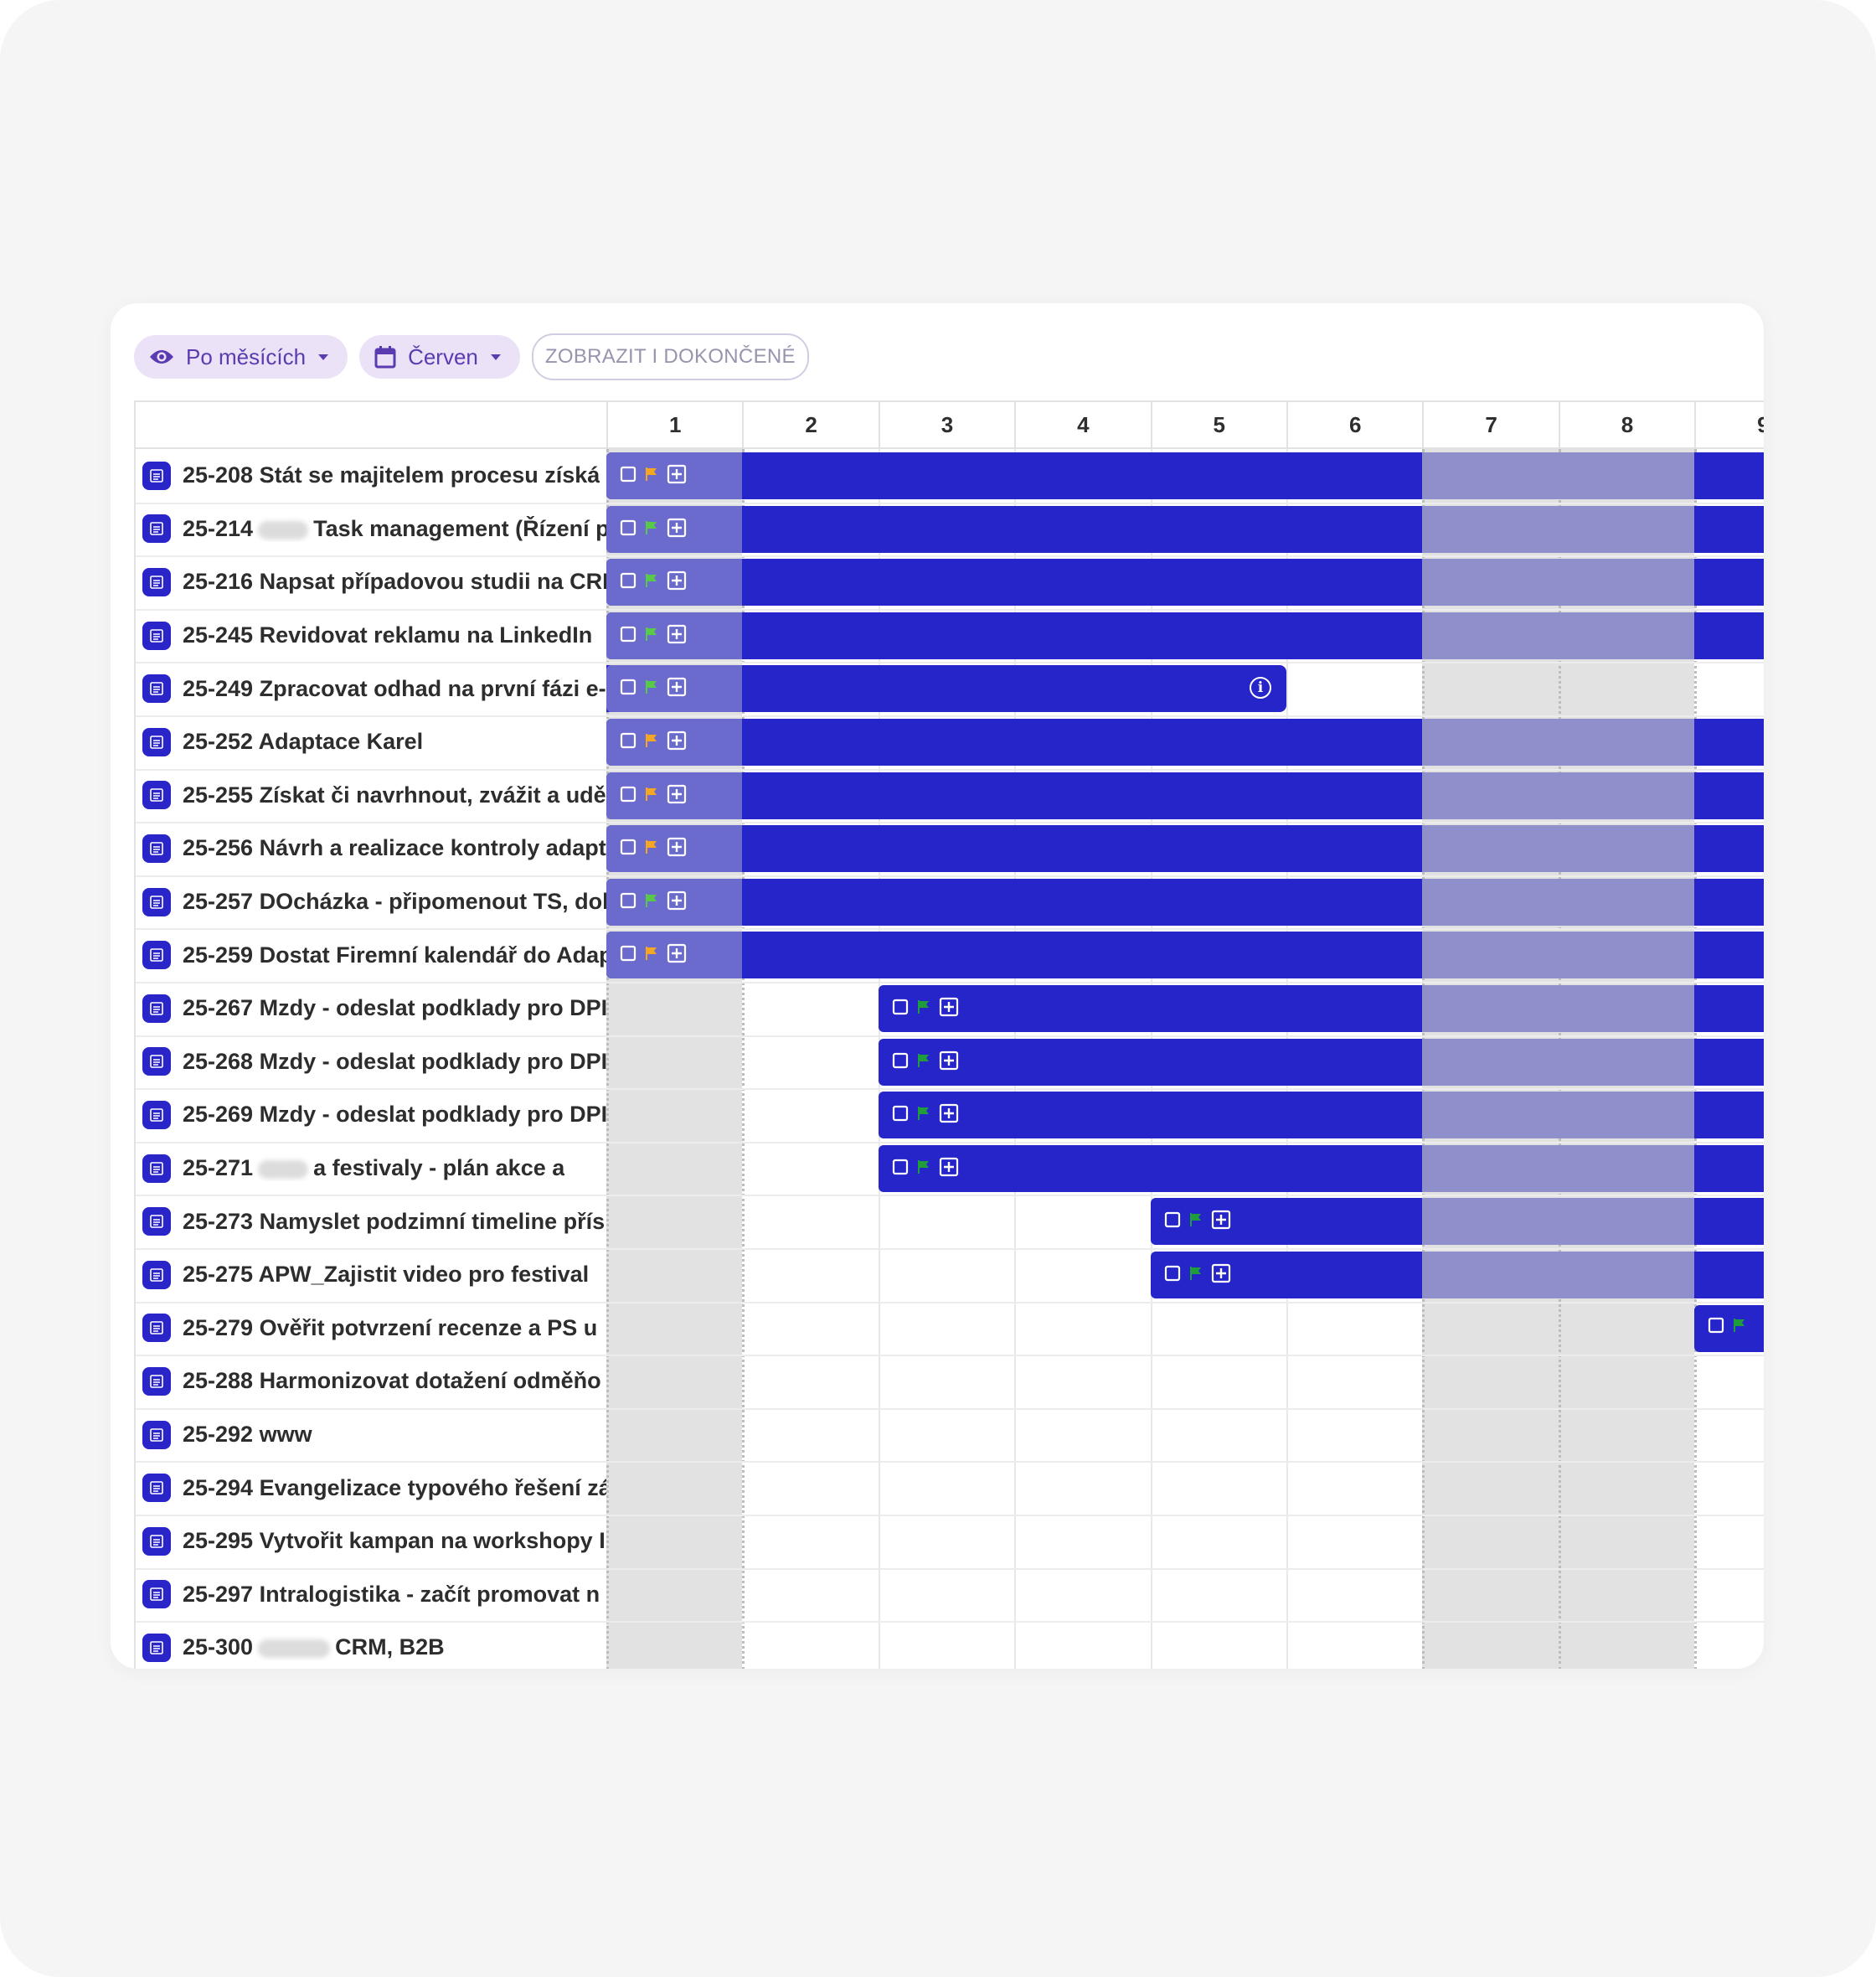 This screenshot has height=1977, width=1876. I want to click on task-row: 25-252 Adaptace Karel, so click(950, 742).